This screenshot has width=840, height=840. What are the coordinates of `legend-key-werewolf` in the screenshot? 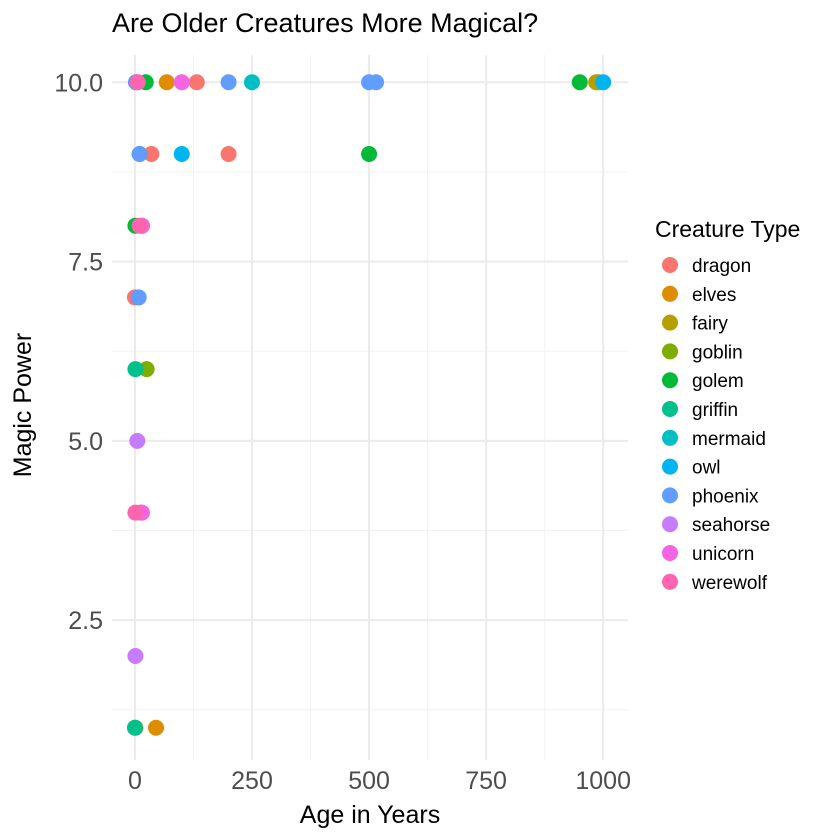 It's located at (670, 581).